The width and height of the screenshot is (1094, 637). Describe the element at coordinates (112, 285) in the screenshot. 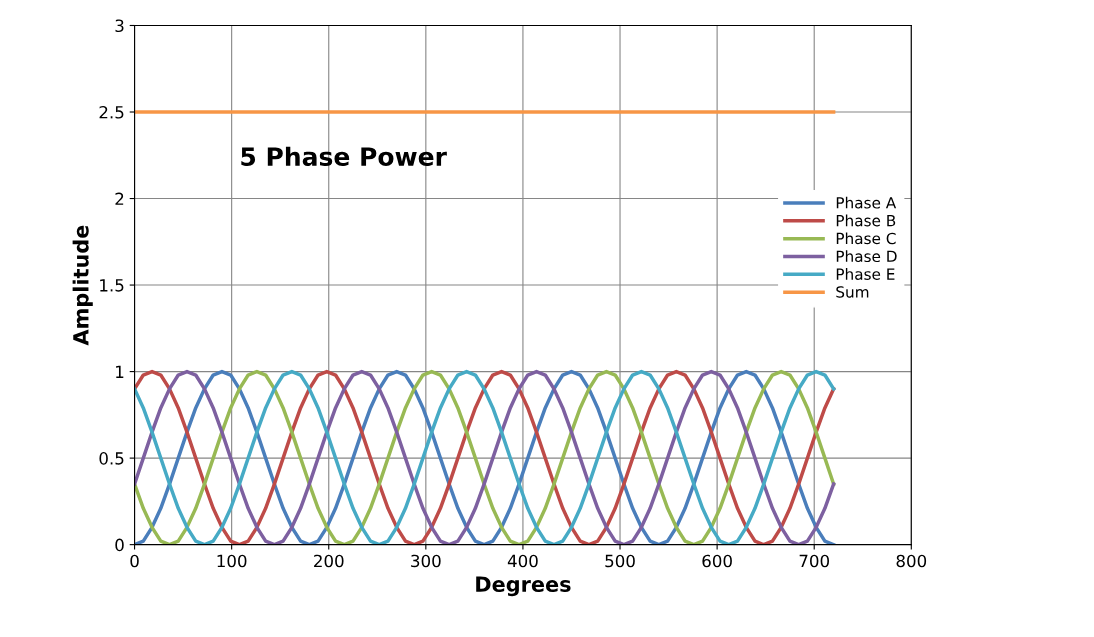

I see `y-tick-label: 1.5` at that location.